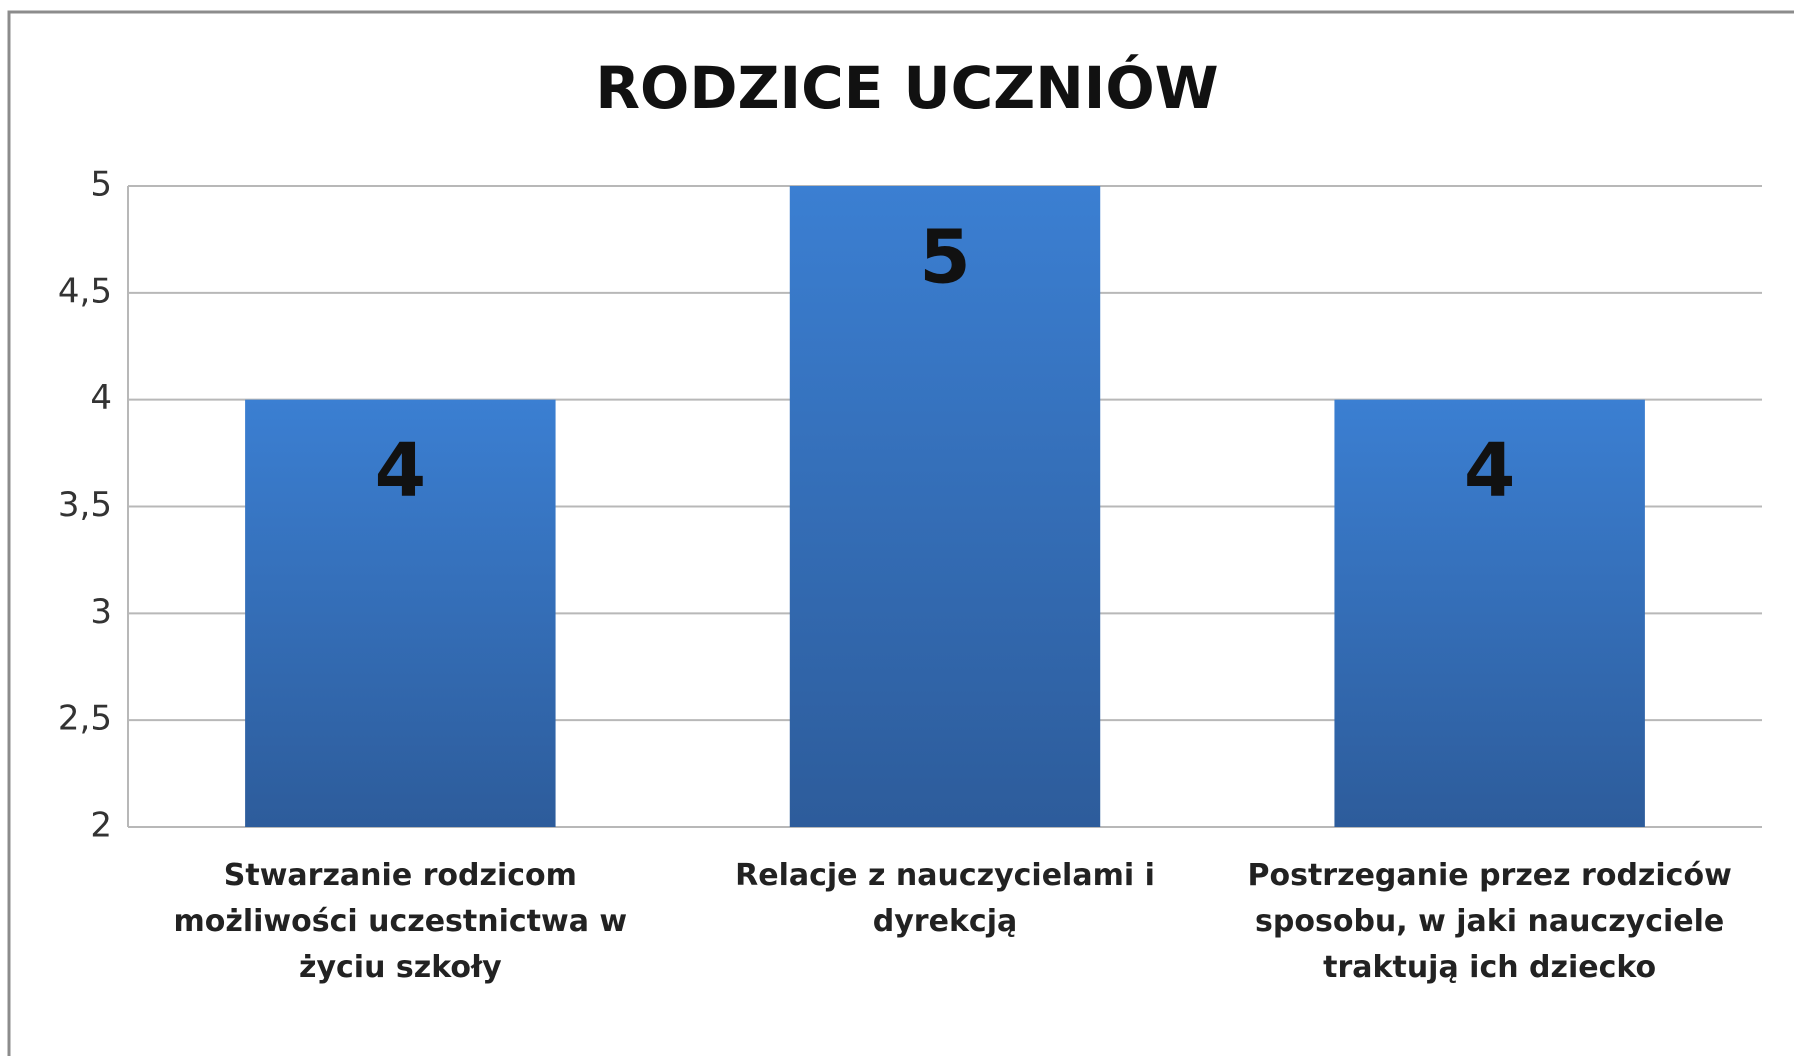  What do you see at coordinates (85, 291) in the screenshot?
I see `y-tick-label: 4,5` at bounding box center [85, 291].